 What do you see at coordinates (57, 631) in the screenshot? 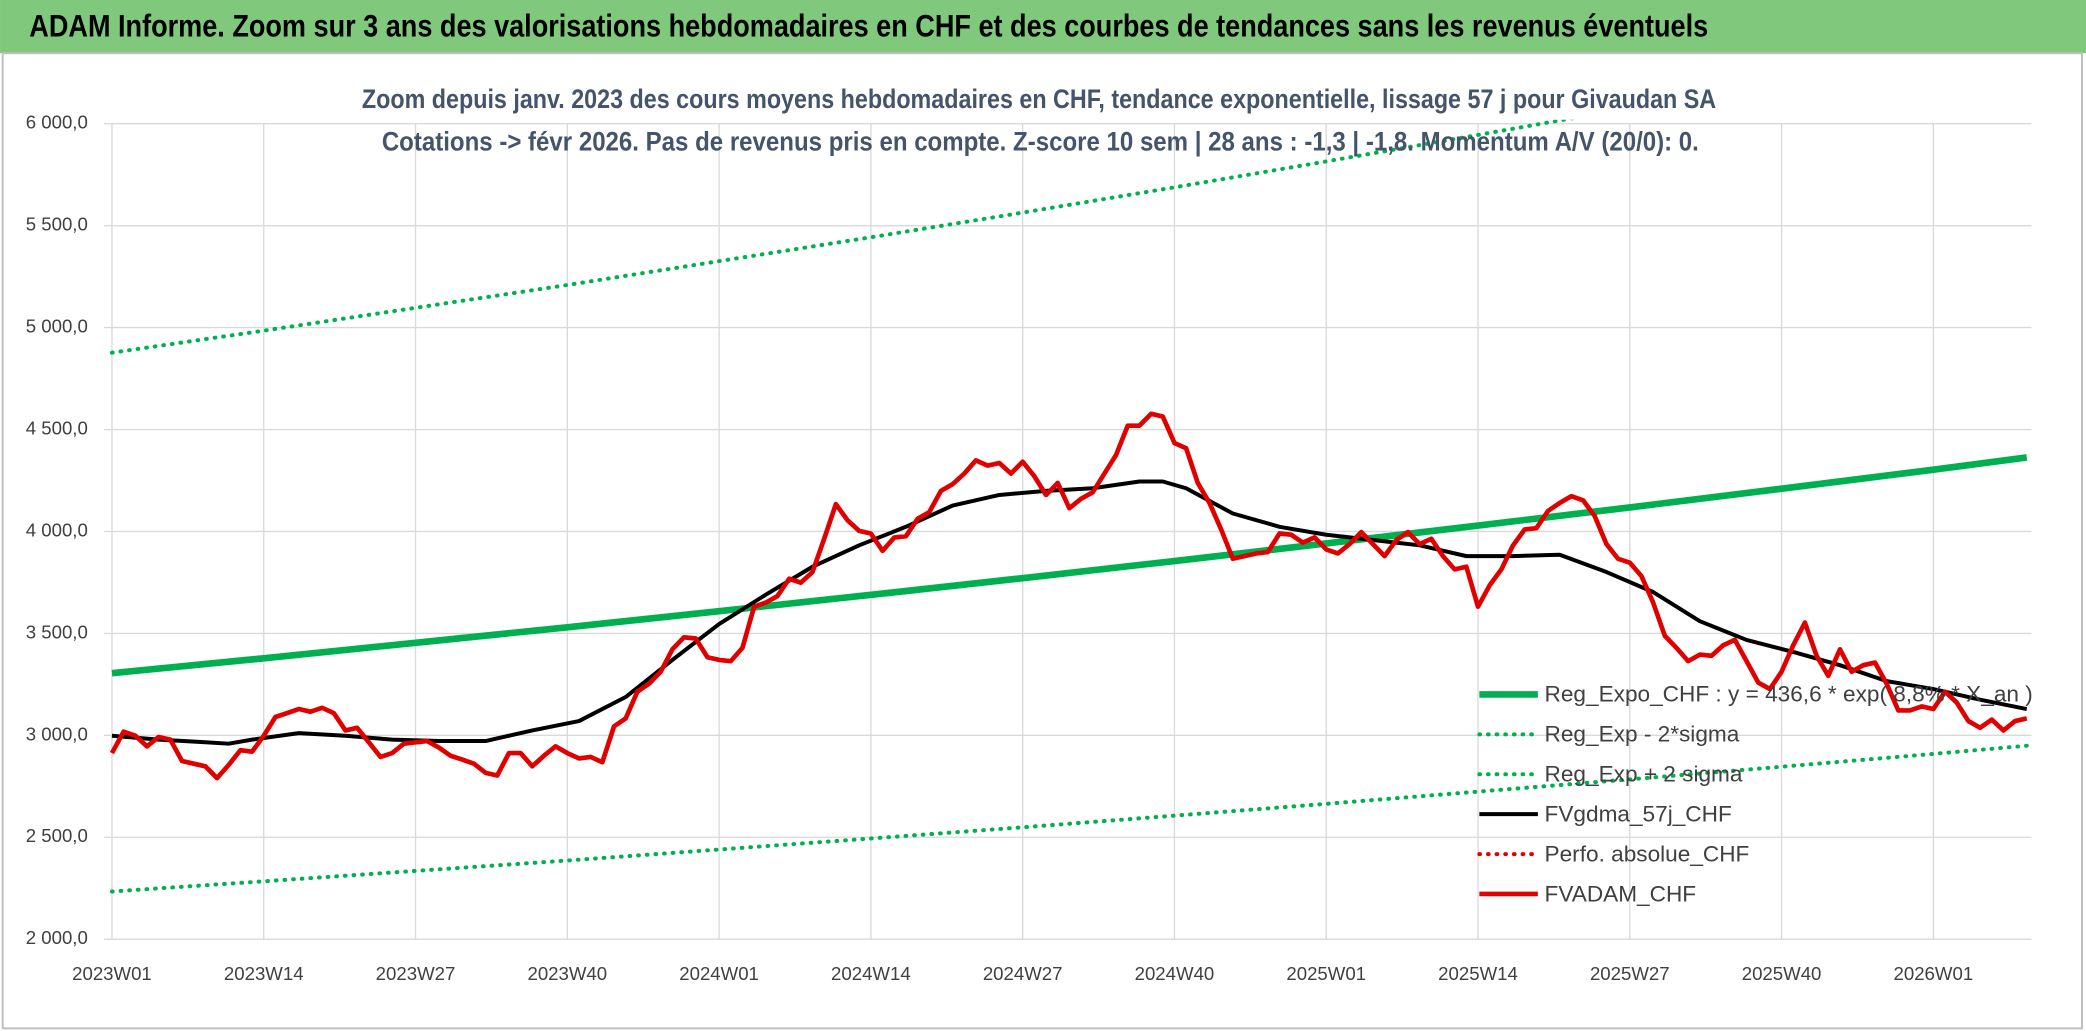
I see `y-tick-label: 3 500,0` at bounding box center [57, 631].